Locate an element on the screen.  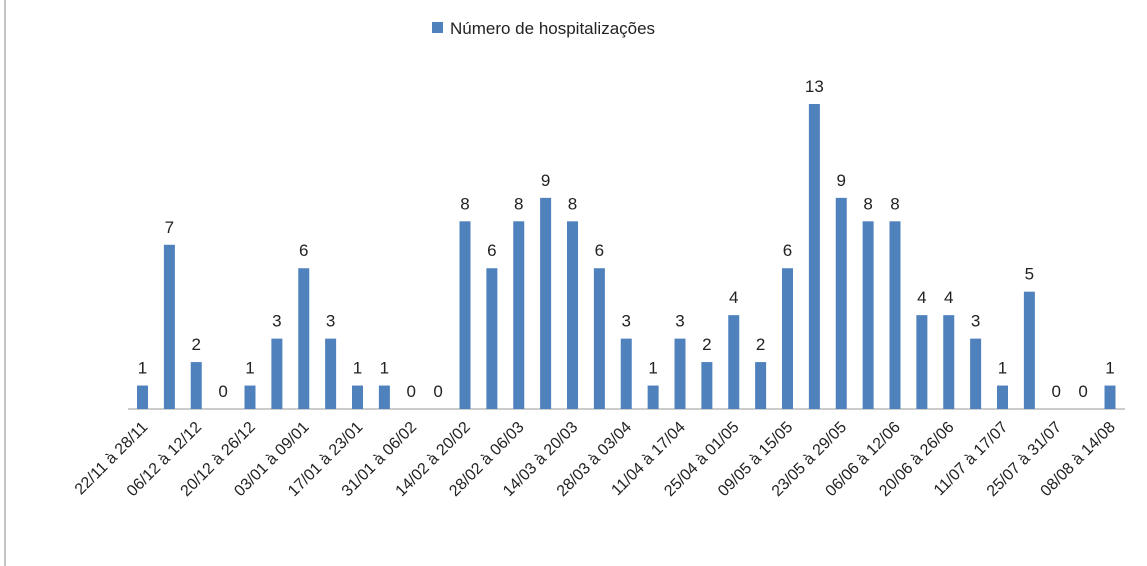
data-label: 13 is located at coordinates (814, 86).